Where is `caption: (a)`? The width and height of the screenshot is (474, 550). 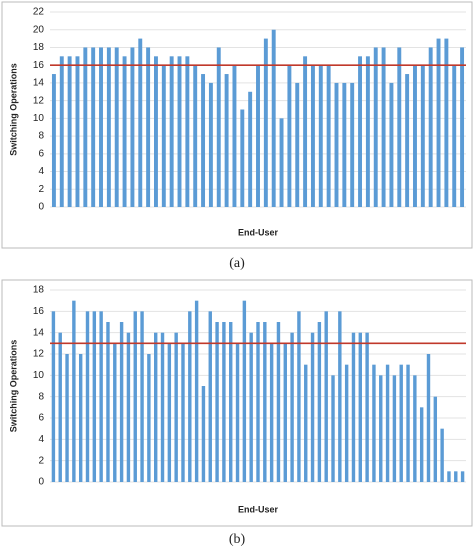 caption: (a) is located at coordinates (237, 263).